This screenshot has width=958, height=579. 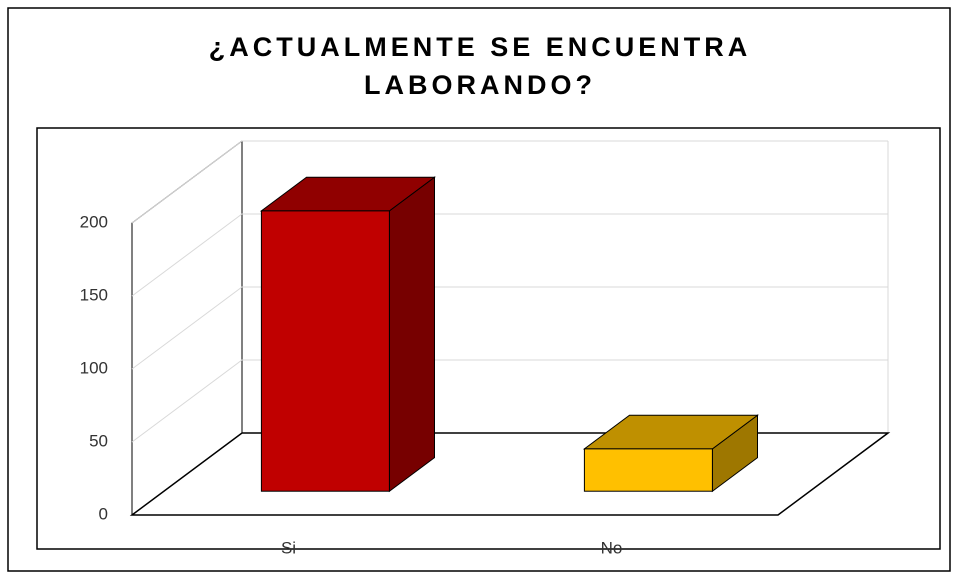 What do you see at coordinates (94, 294) in the screenshot?
I see `y-tick-label: 150` at bounding box center [94, 294].